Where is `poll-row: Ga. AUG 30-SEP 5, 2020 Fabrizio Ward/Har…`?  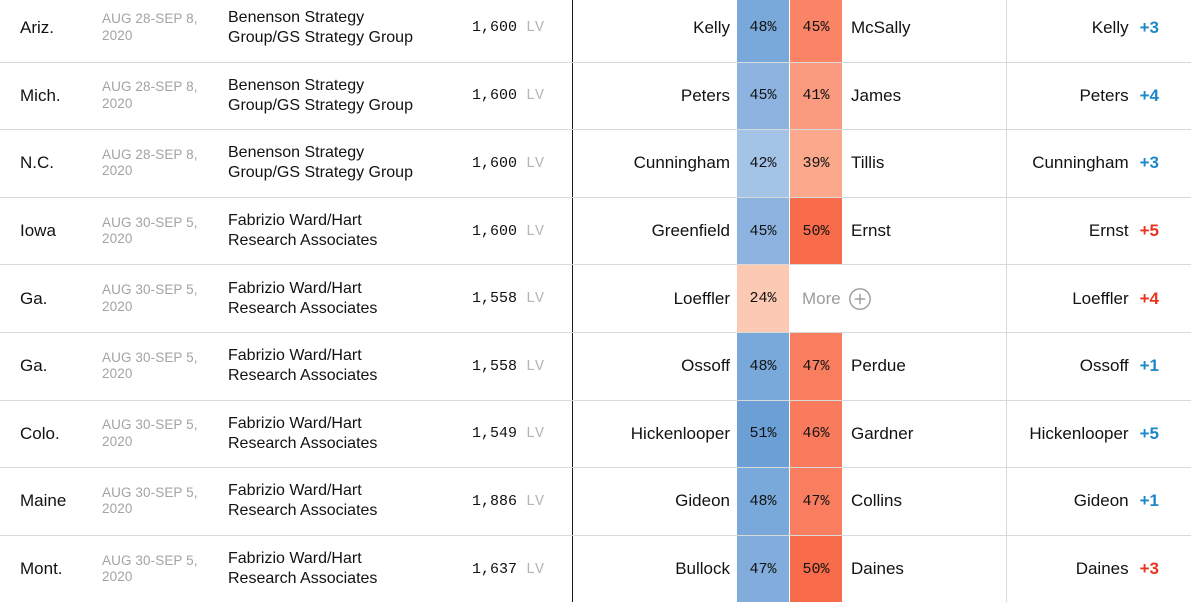
poll-row: Ga. AUG 30-SEP 5, 2020 Fabrizio Ward/Har… is located at coordinates (595, 298).